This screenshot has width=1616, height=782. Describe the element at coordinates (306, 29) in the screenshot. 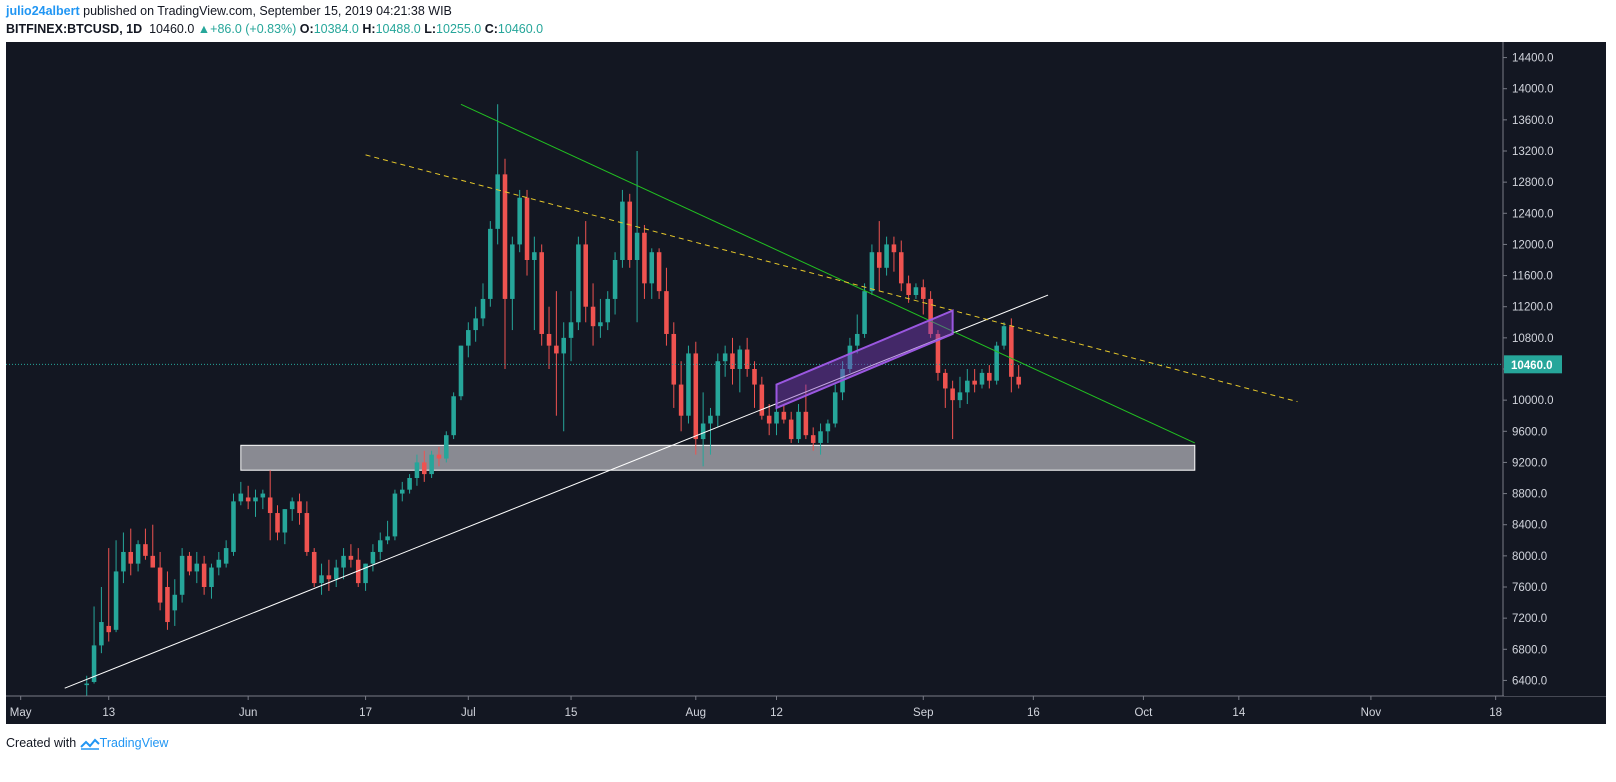

I see `open-label: O:` at that location.